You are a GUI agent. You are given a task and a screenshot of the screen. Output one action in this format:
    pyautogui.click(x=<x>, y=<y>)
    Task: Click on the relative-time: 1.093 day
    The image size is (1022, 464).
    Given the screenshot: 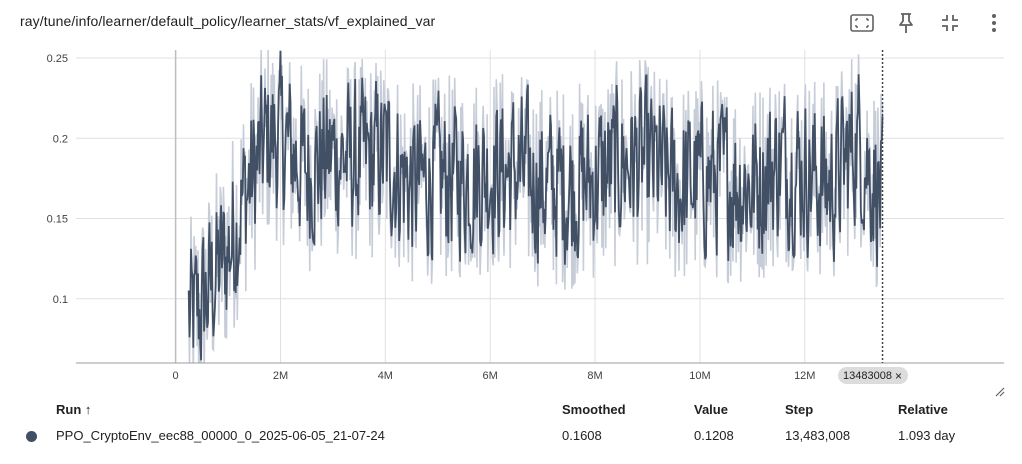 What is the action you would take?
    pyautogui.click(x=927, y=435)
    